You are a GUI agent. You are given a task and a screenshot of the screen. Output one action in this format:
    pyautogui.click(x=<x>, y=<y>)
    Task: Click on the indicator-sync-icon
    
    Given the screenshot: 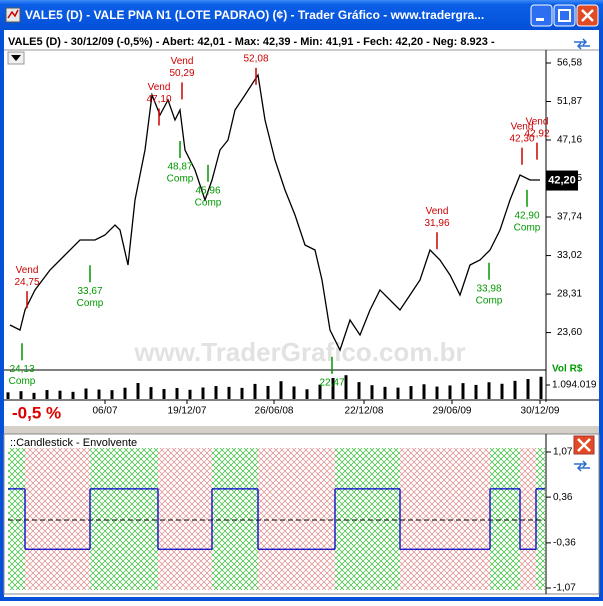 What is the action you would take?
    pyautogui.click(x=582, y=466)
    